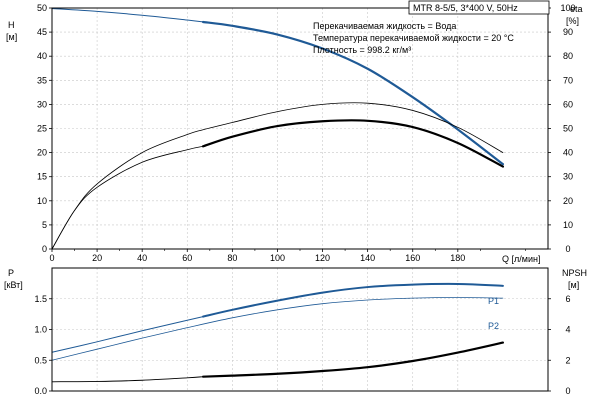 The width and height of the screenshot is (600, 400). Describe the element at coordinates (11, 273) in the screenshot. I see `bottom-left-axis-title: P` at that location.